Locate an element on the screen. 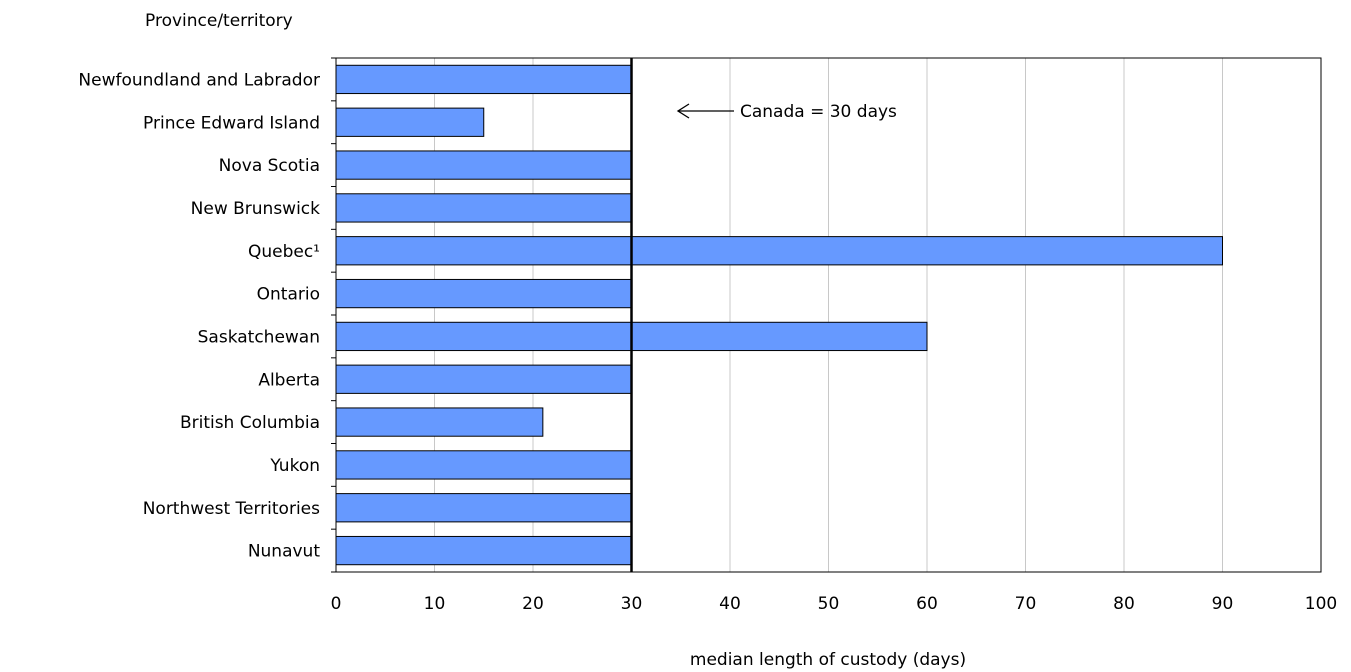  x-tick-label: 100 is located at coordinates (1321, 604).